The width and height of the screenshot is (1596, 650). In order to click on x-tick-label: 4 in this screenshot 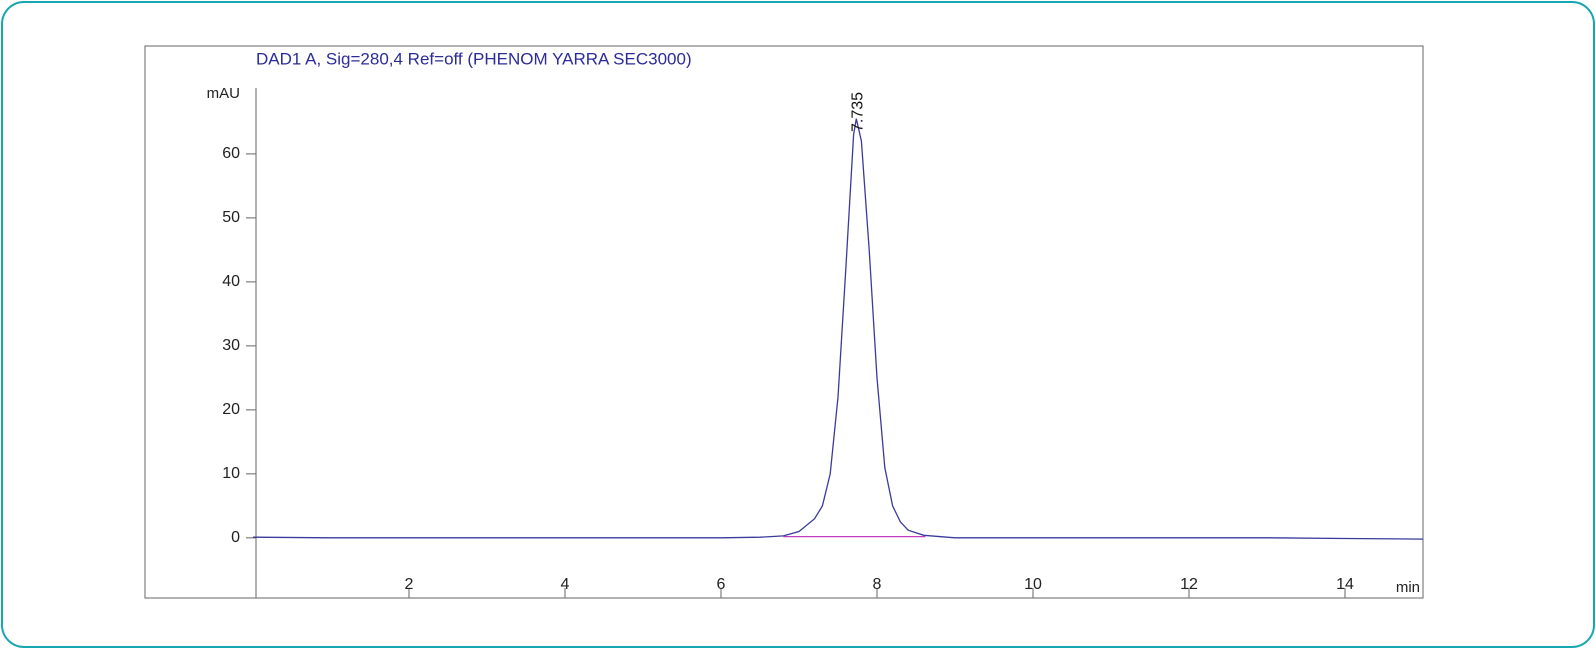, I will do `click(565, 584)`.